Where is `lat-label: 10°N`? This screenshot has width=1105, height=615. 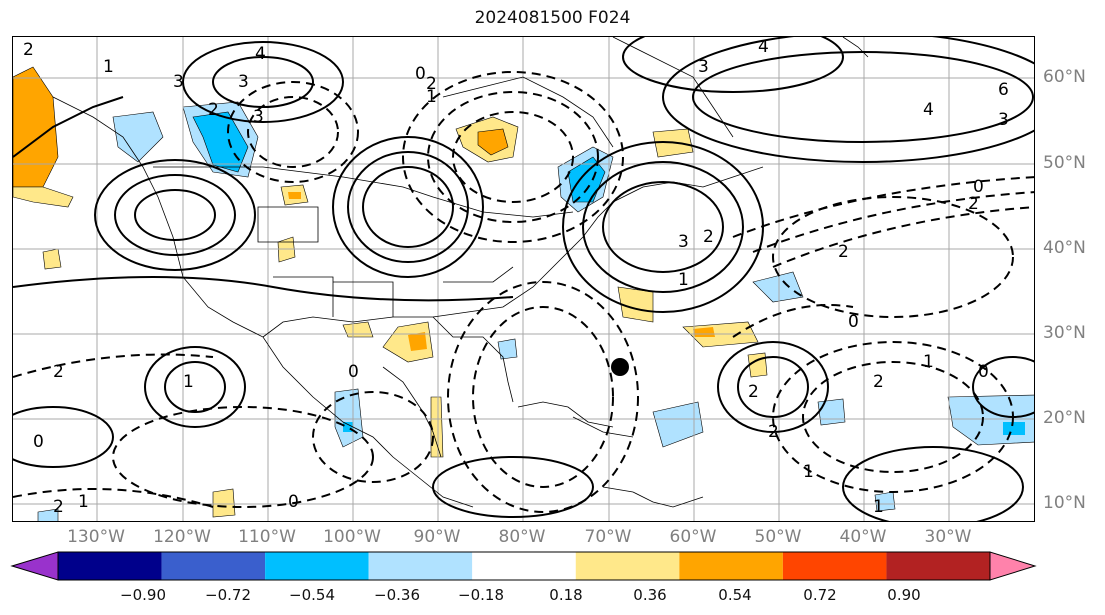
lat-label: 10°N is located at coordinates (1064, 503).